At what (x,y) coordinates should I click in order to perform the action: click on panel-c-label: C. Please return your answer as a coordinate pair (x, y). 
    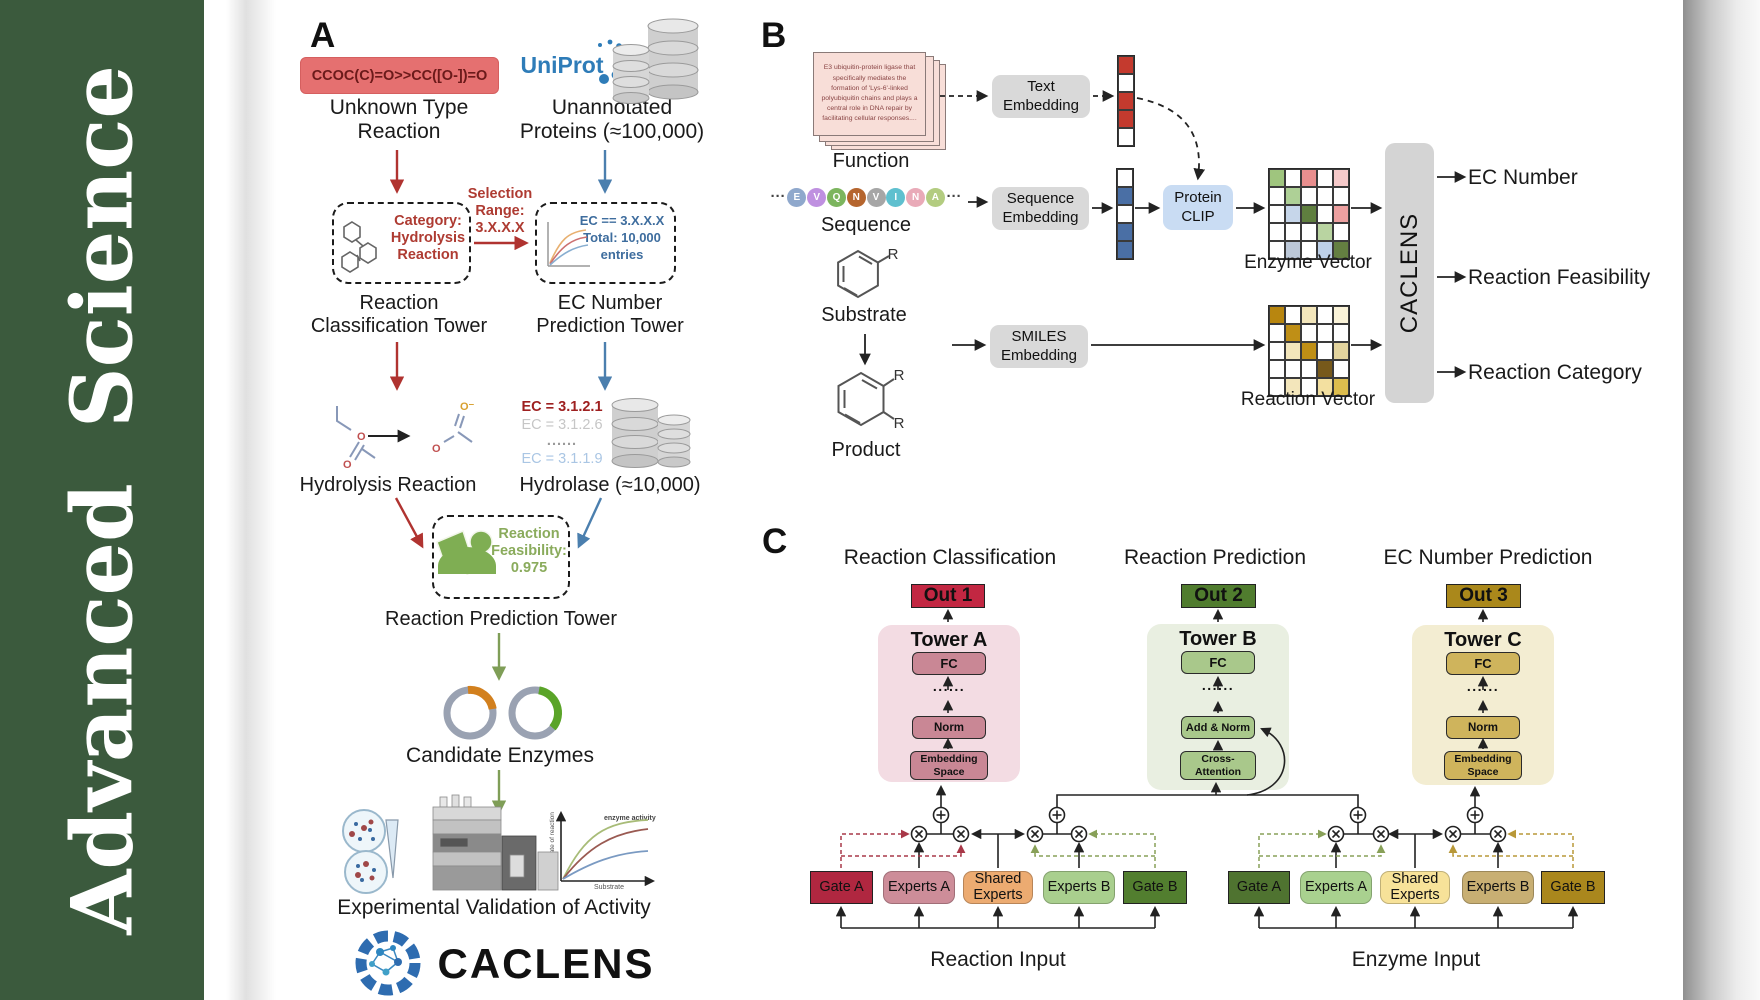
    Looking at the image, I should click on (775, 541).